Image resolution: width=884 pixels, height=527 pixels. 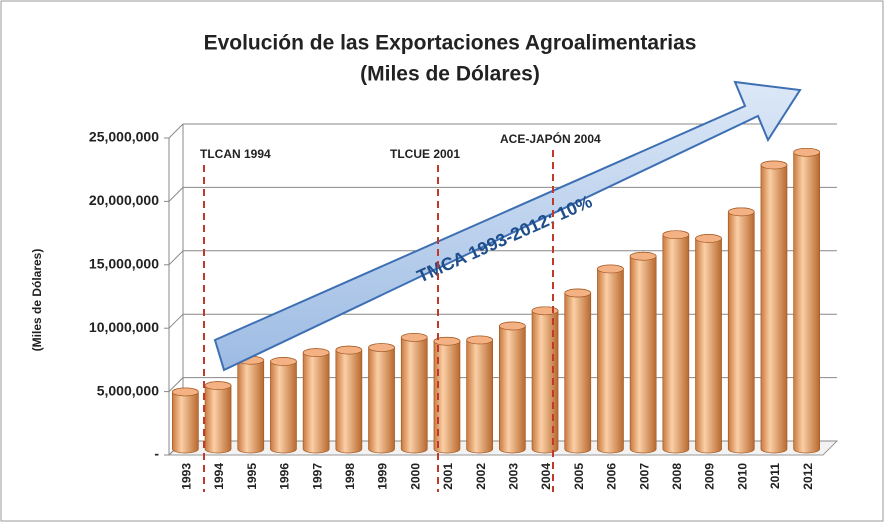 What do you see at coordinates (252, 476) in the screenshot?
I see `x-tick-label: 1995` at bounding box center [252, 476].